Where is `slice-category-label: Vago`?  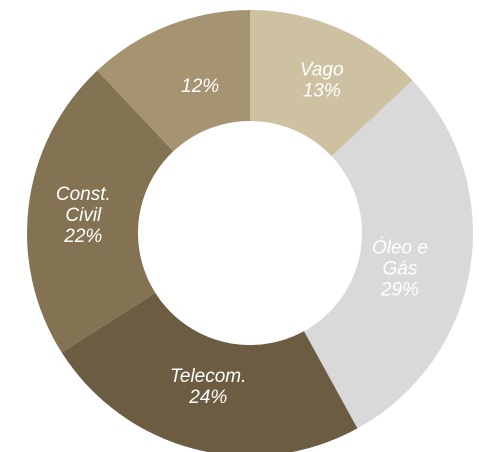 slice-category-label: Vago is located at coordinates (322, 69).